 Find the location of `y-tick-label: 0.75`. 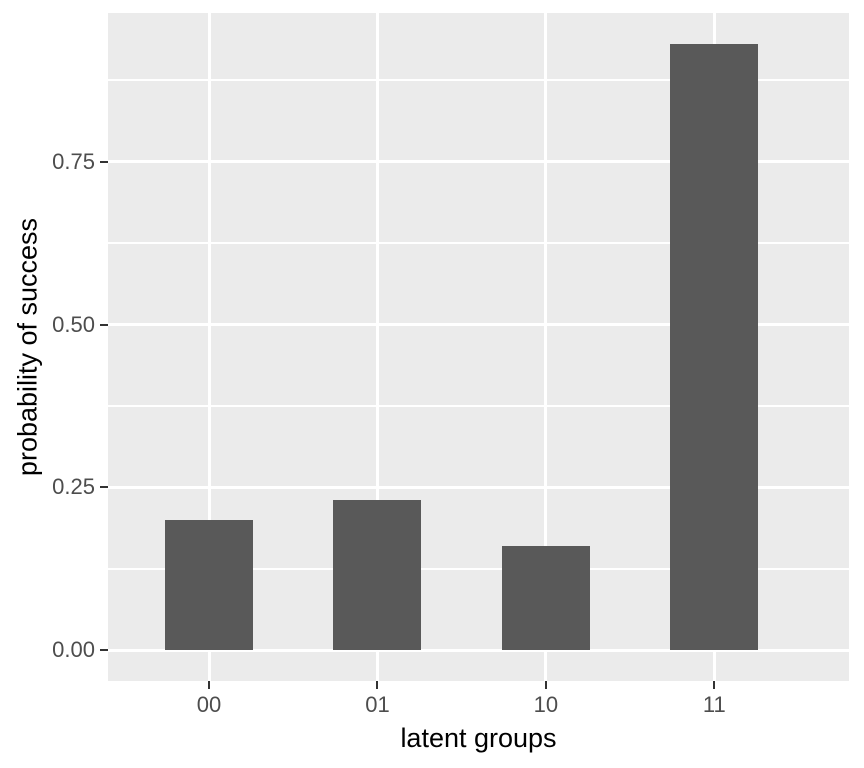

y-tick-label: 0.75 is located at coordinates (73, 161).